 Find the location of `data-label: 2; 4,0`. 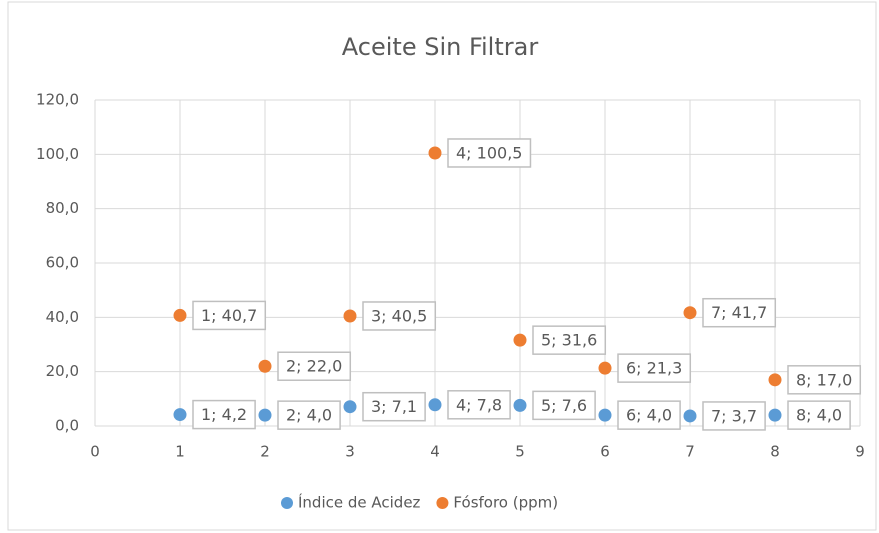

data-label: 2; 4,0 is located at coordinates (309, 415).